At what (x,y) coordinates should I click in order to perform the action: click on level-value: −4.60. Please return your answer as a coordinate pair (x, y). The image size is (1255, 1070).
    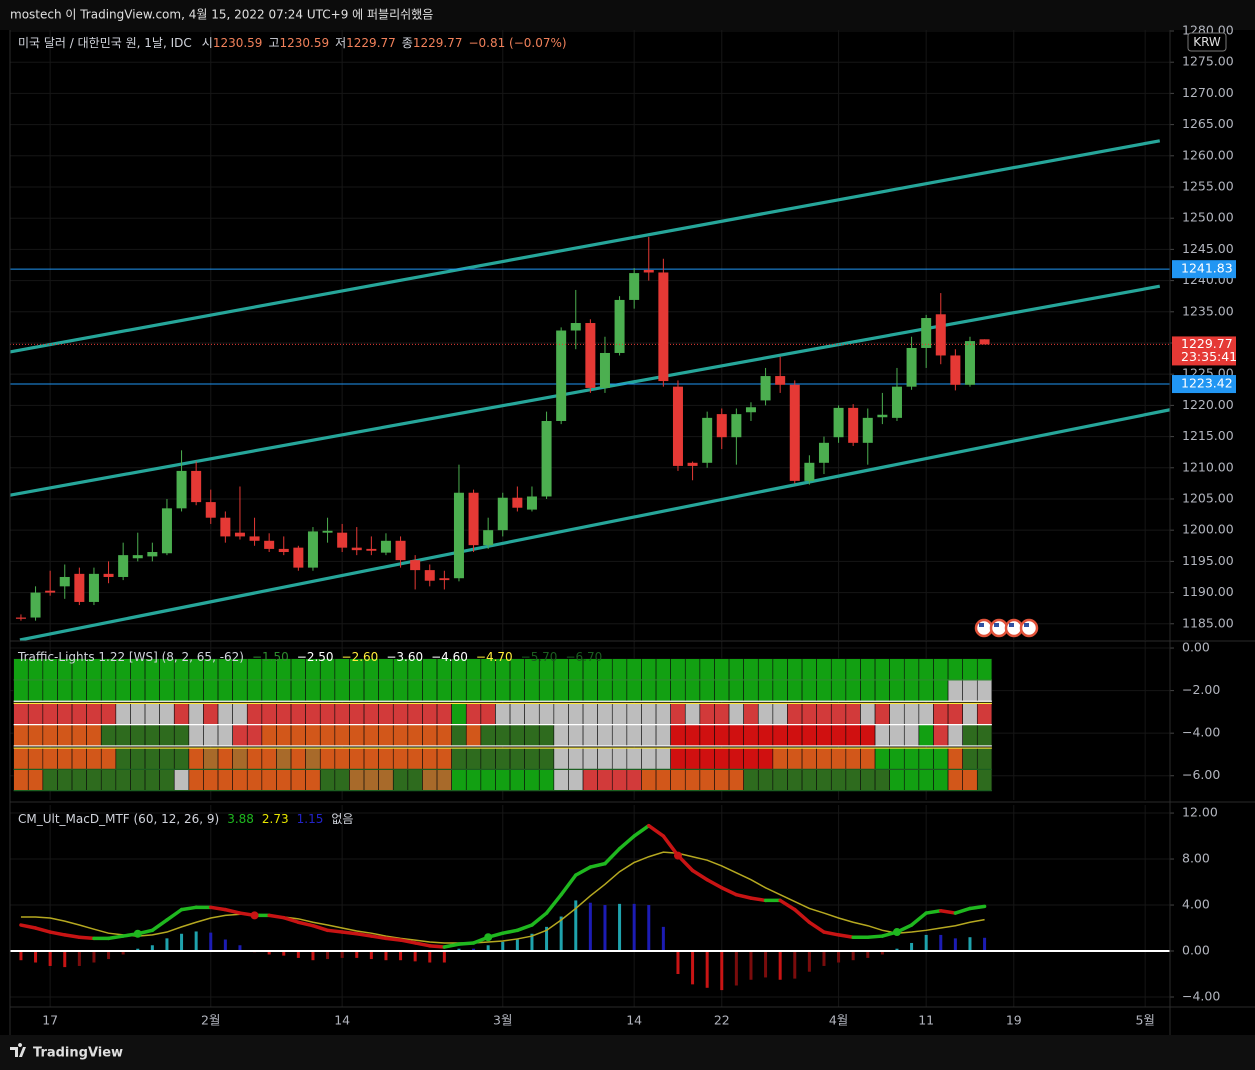
    Looking at the image, I should click on (449, 657).